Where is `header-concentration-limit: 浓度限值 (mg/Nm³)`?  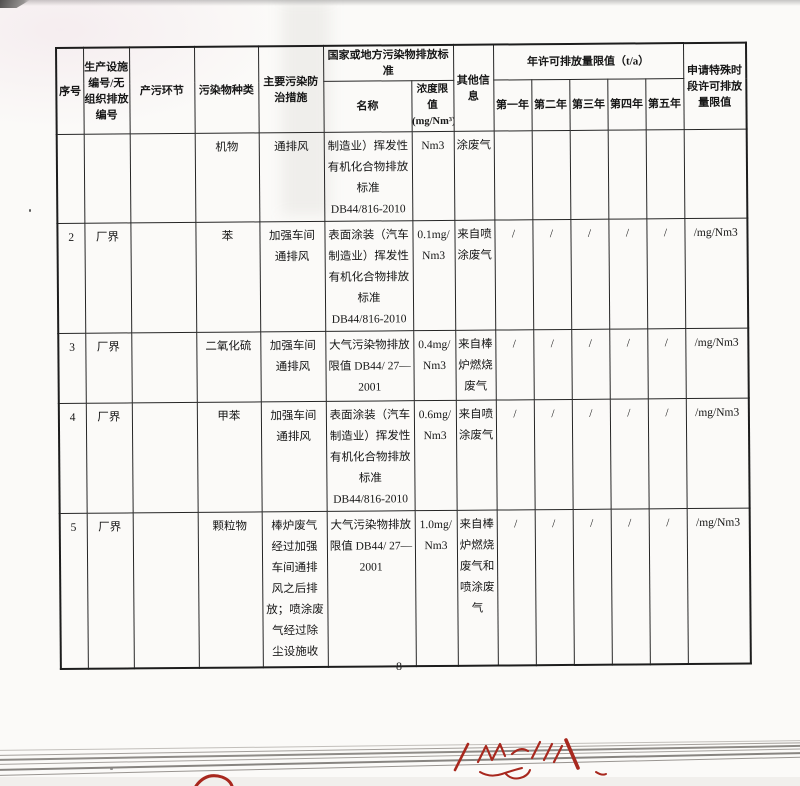
header-concentration-limit: 浓度限值 (mg/Nm³) is located at coordinates (432, 106).